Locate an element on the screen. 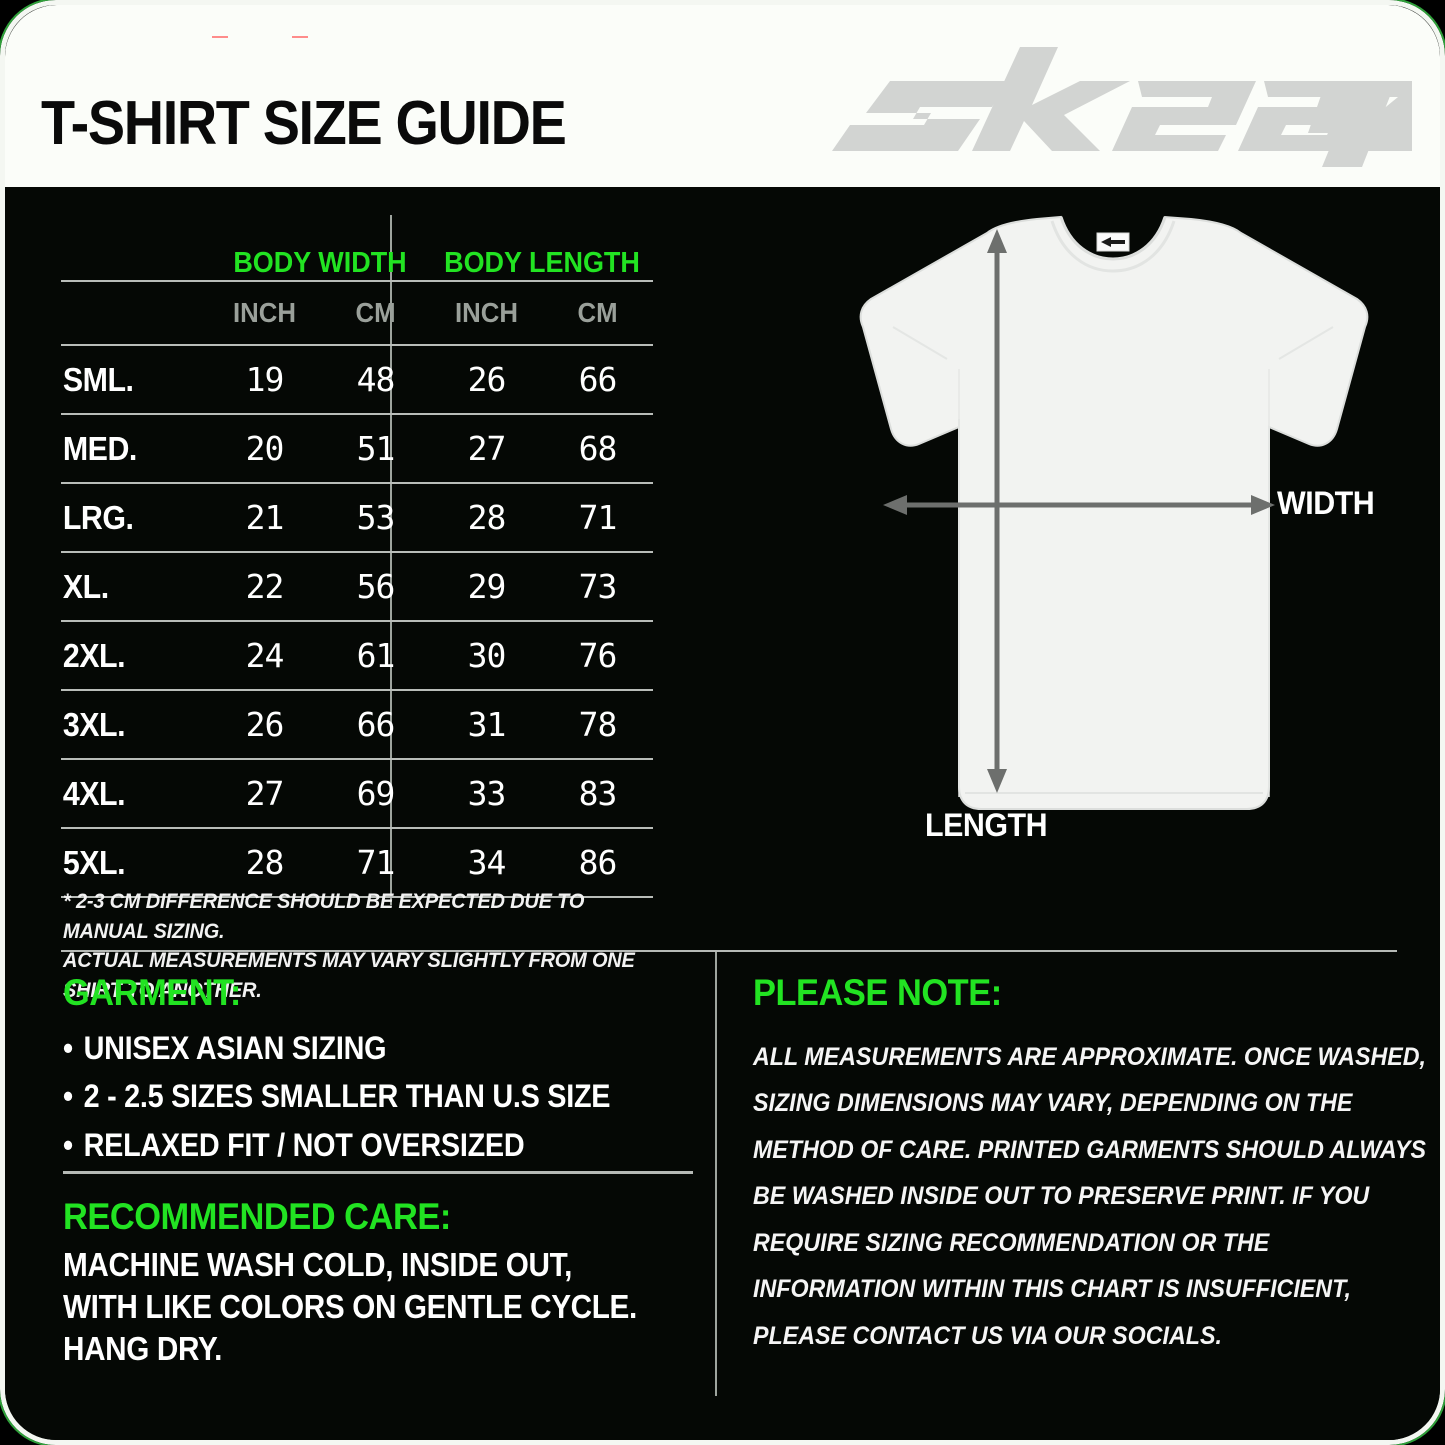  table-row: SML. 19 48 26 66 is located at coordinates (357, 379).